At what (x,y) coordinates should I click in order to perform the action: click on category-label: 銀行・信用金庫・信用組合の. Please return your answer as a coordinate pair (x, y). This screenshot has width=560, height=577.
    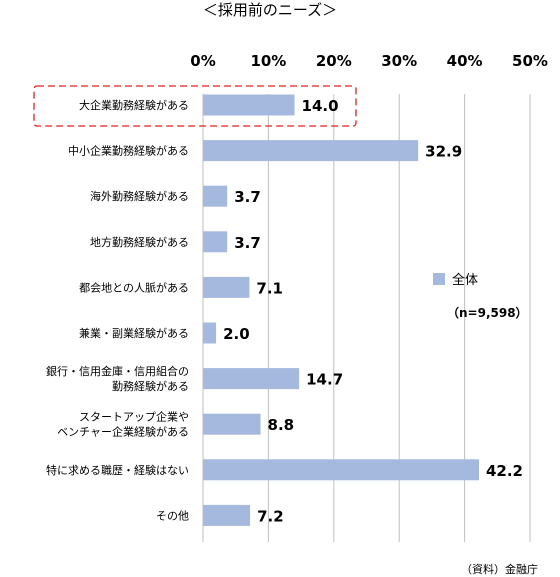
    Looking at the image, I should click on (117, 371).